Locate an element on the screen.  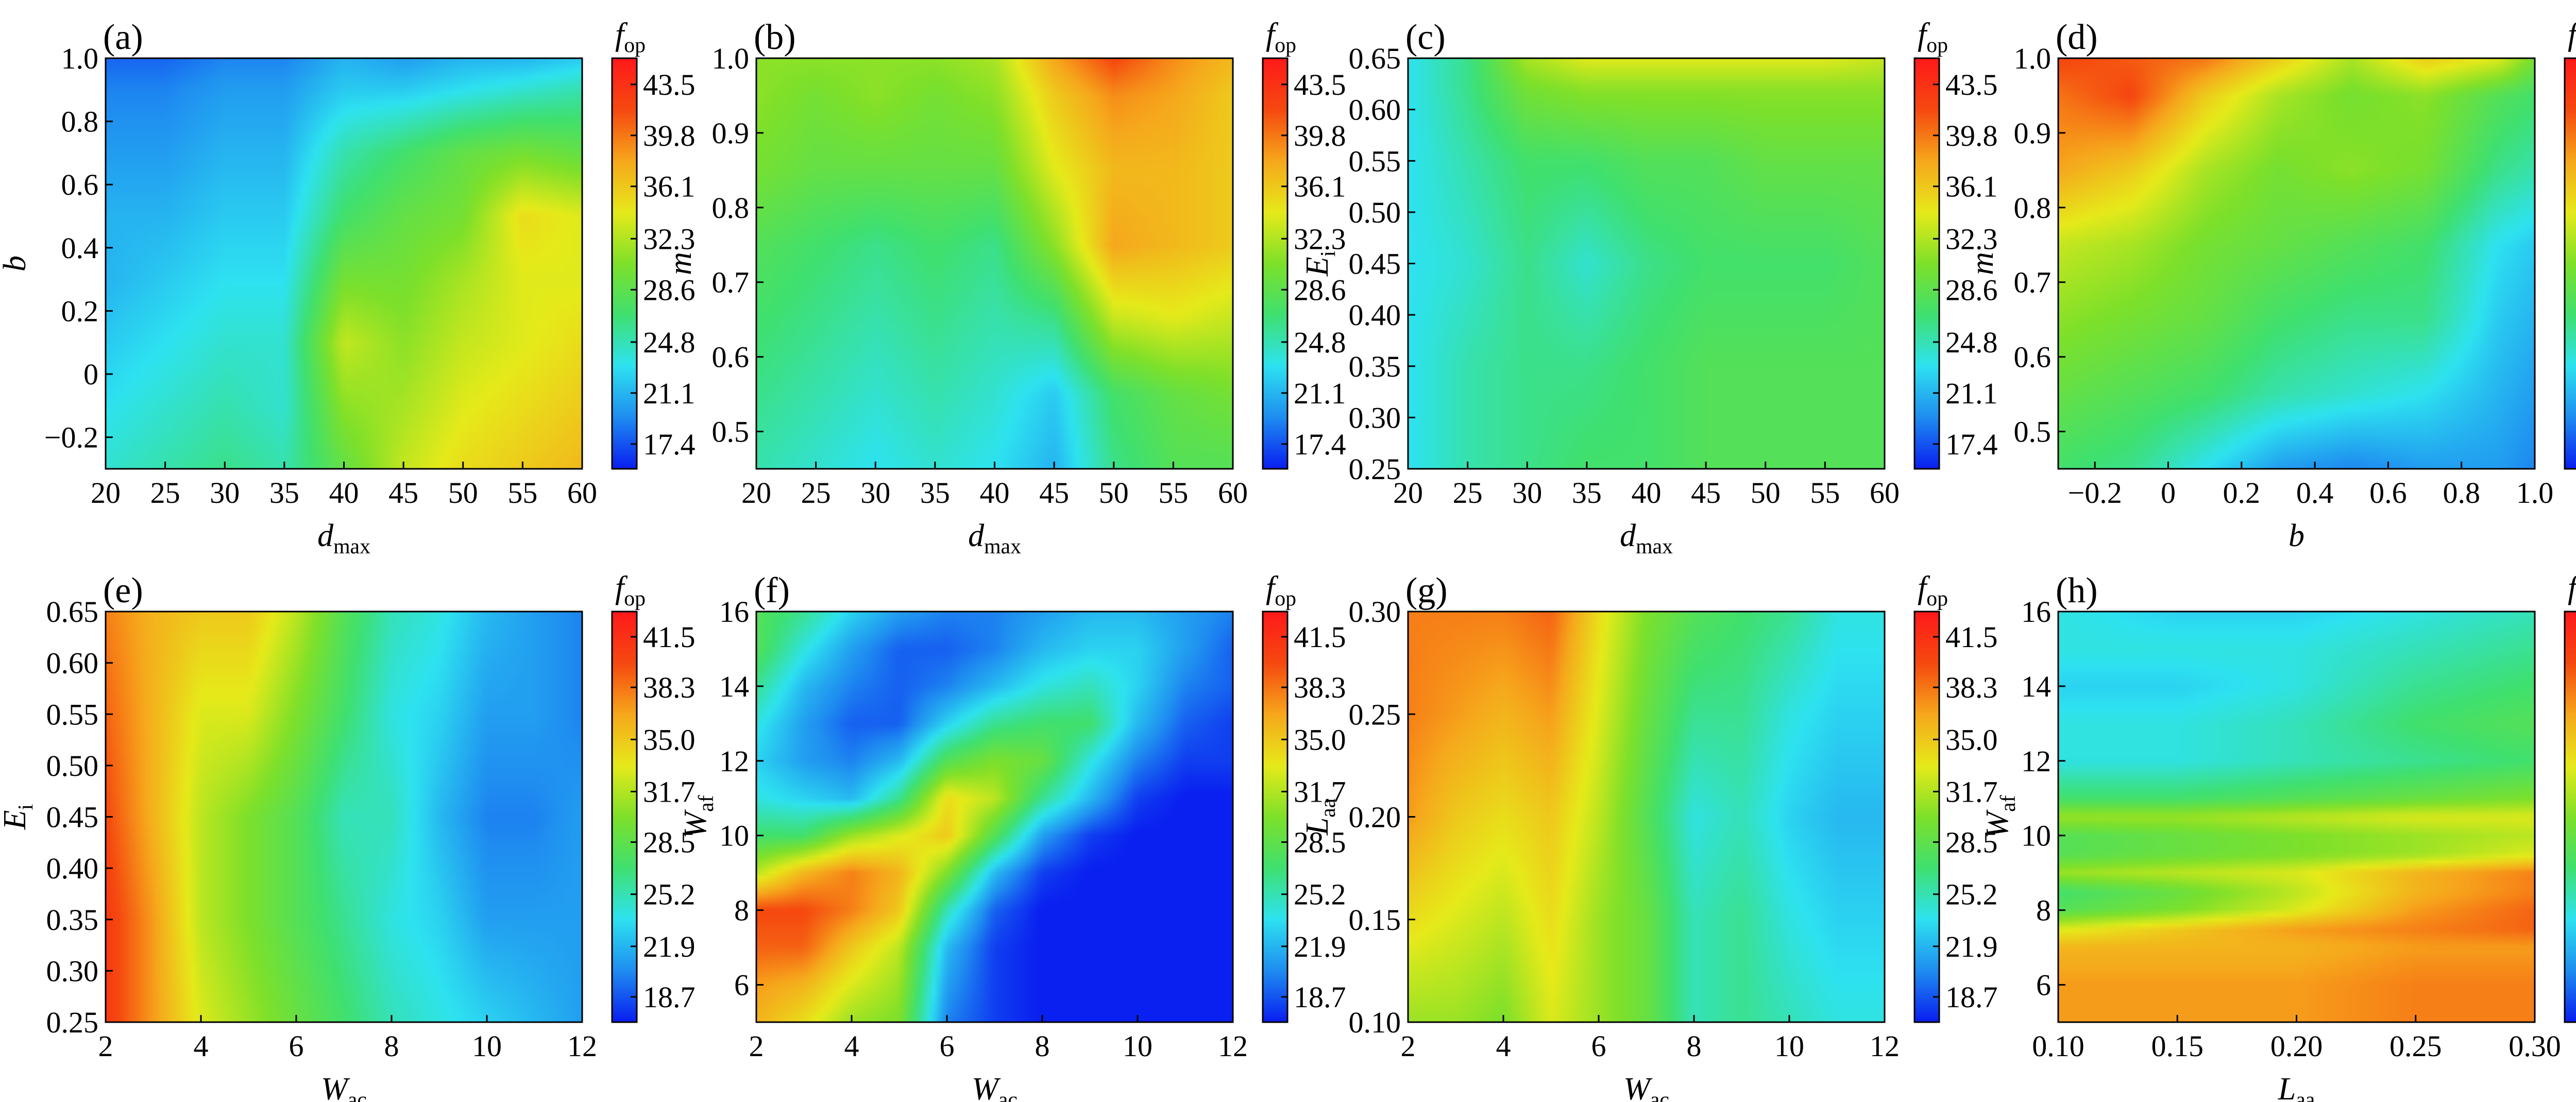
y-tick-label: 0.40 is located at coordinates (1375, 315).